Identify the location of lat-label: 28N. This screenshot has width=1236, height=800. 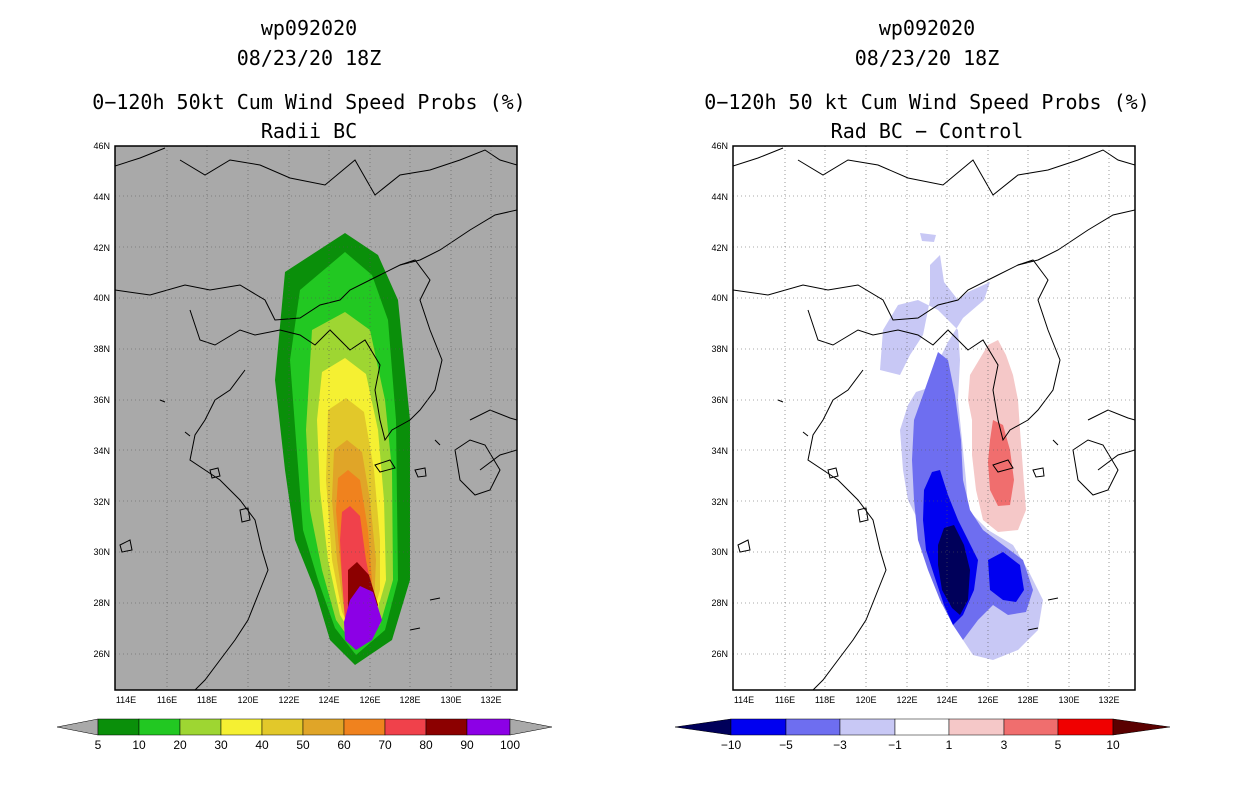
(101, 603).